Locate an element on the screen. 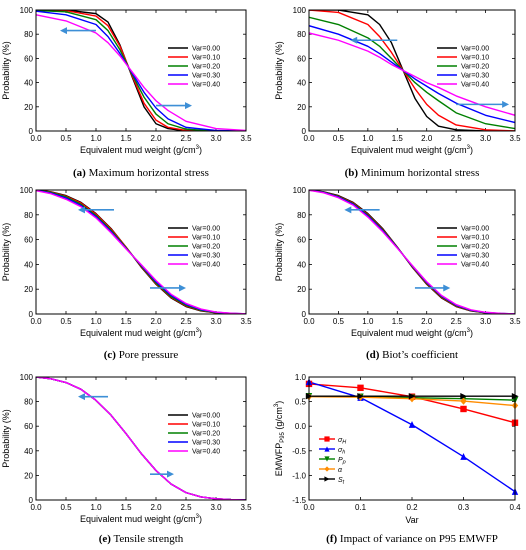 This screenshot has width=526, height=550. y-axis-label: EMWFPP95 (g/cm3) is located at coordinates (280, 439).